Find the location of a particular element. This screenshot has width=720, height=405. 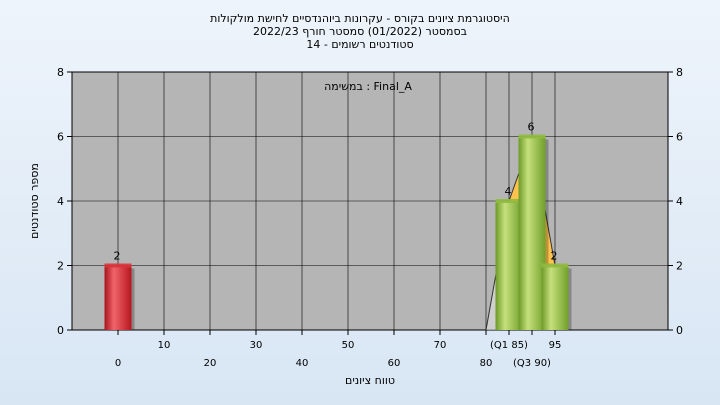

x-tick-label: 70 is located at coordinates (440, 345).